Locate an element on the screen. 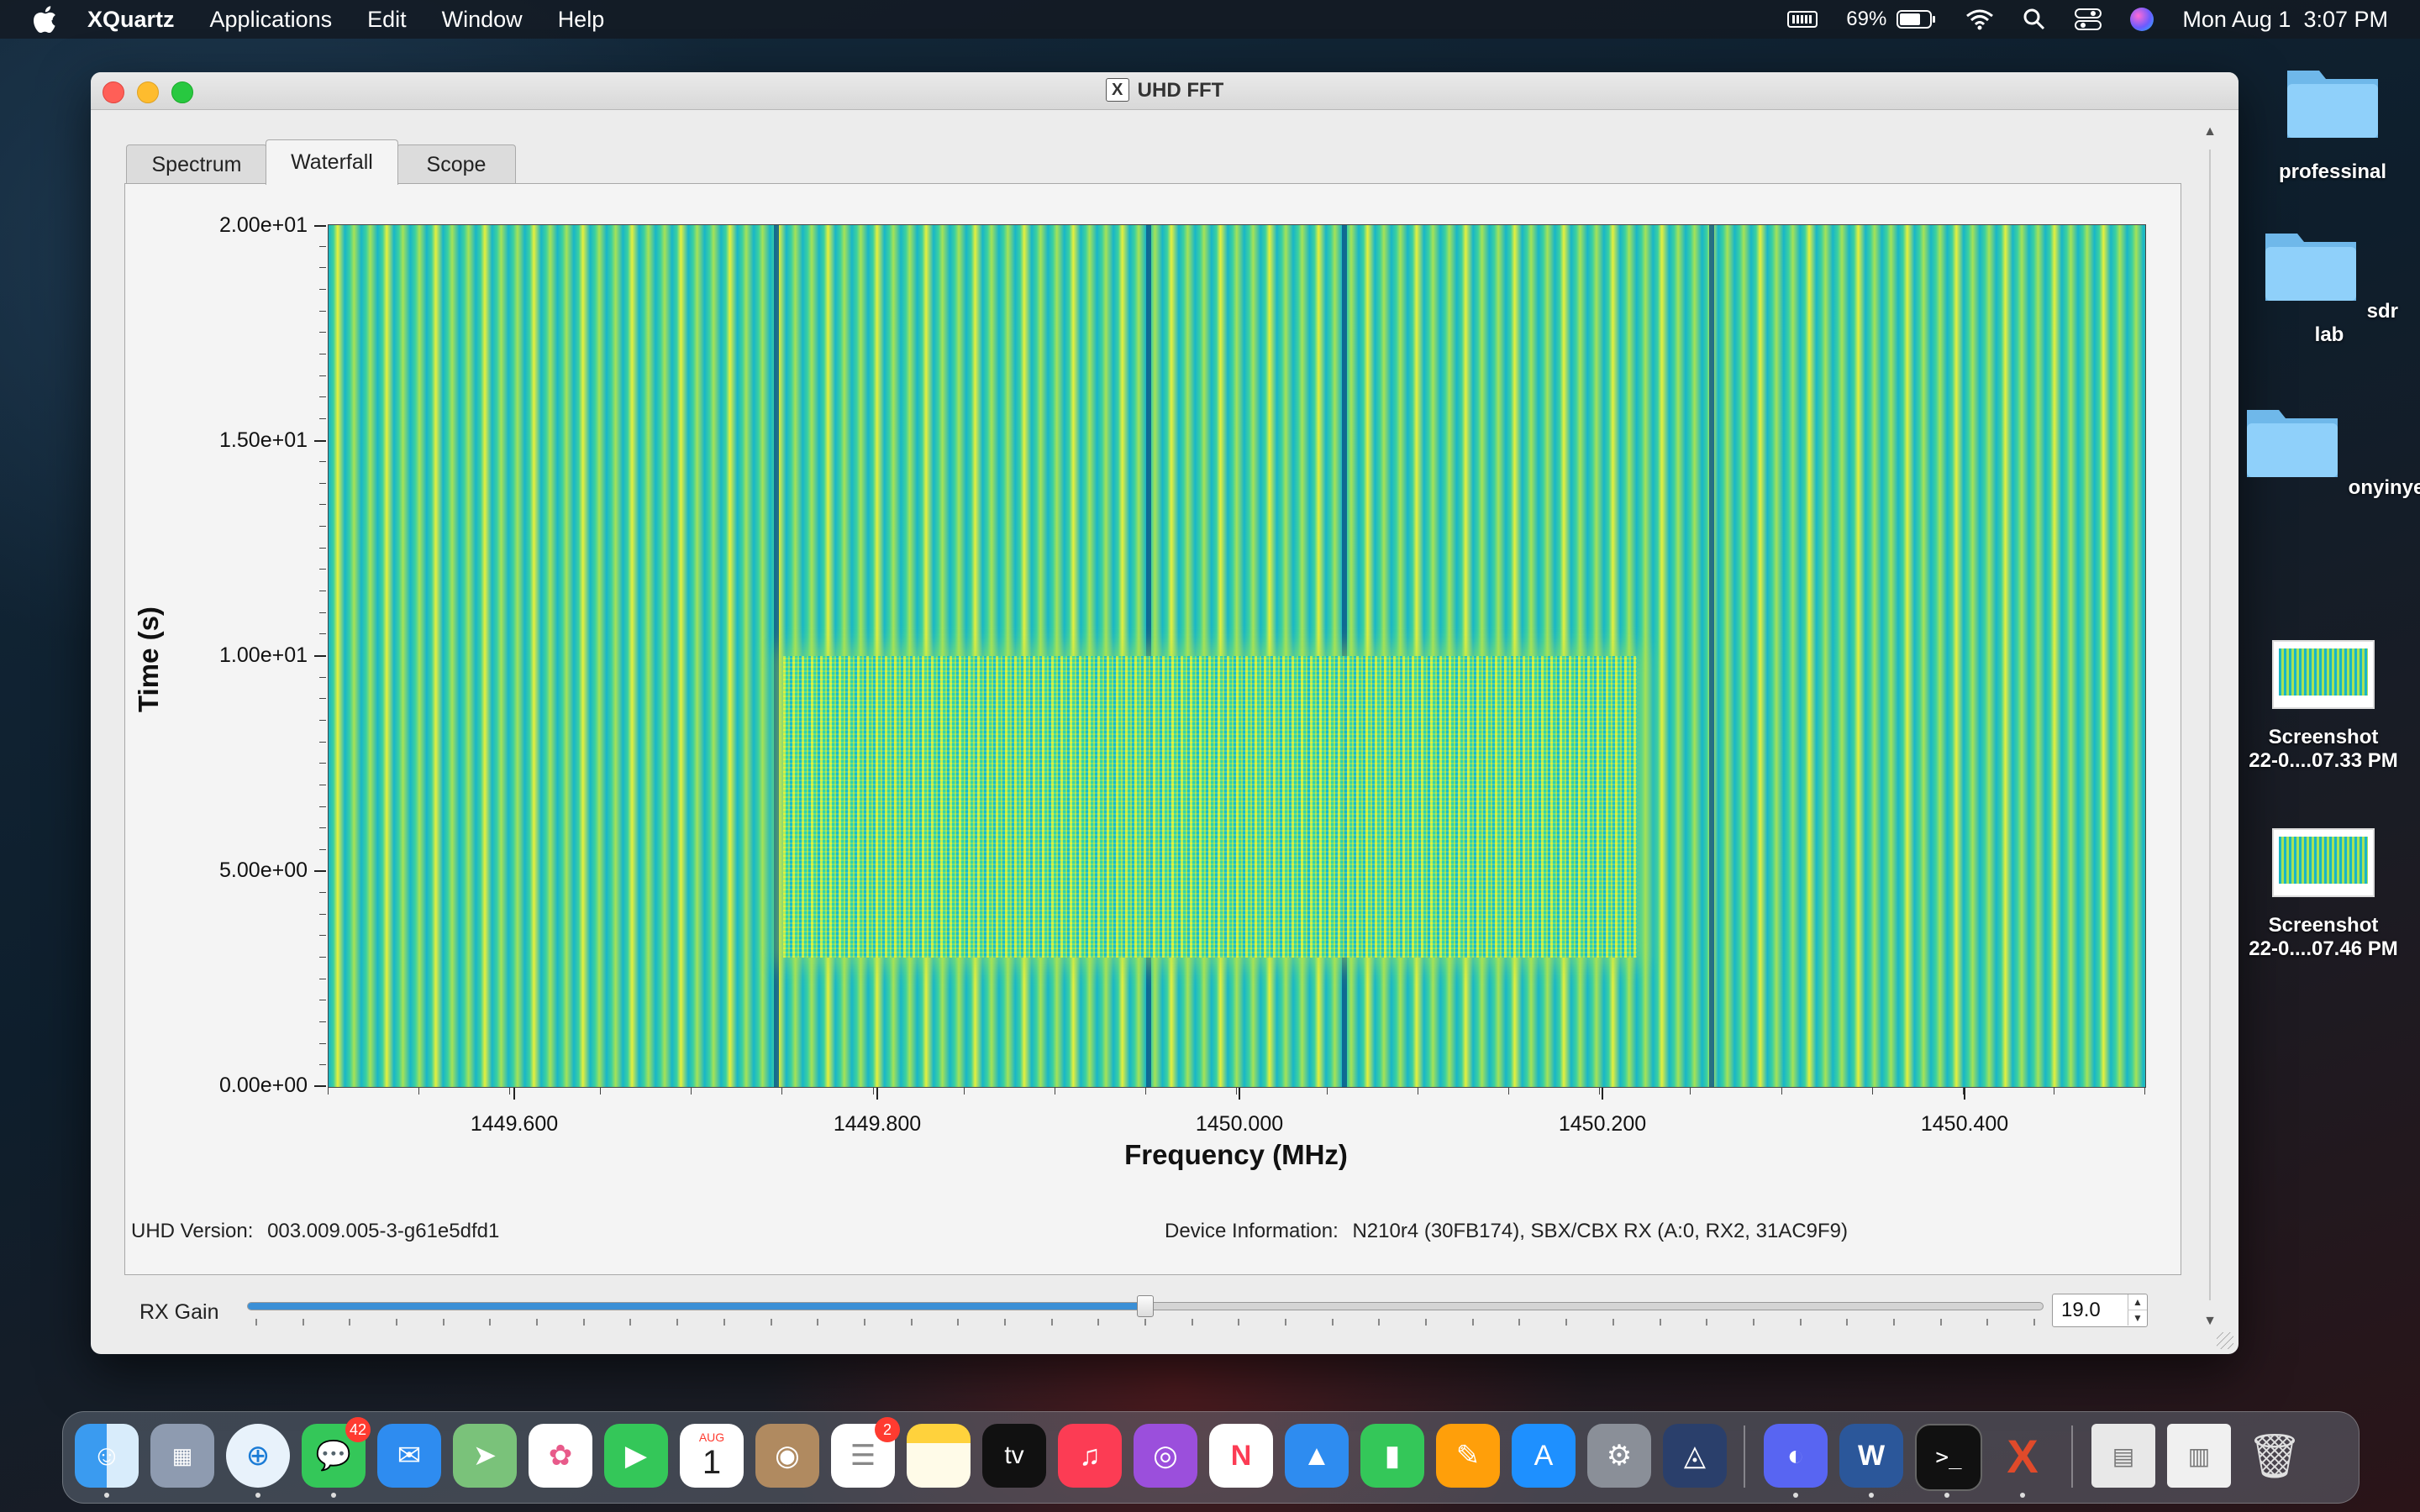  numbers-icon: ▮ is located at coordinates (1392, 1456).